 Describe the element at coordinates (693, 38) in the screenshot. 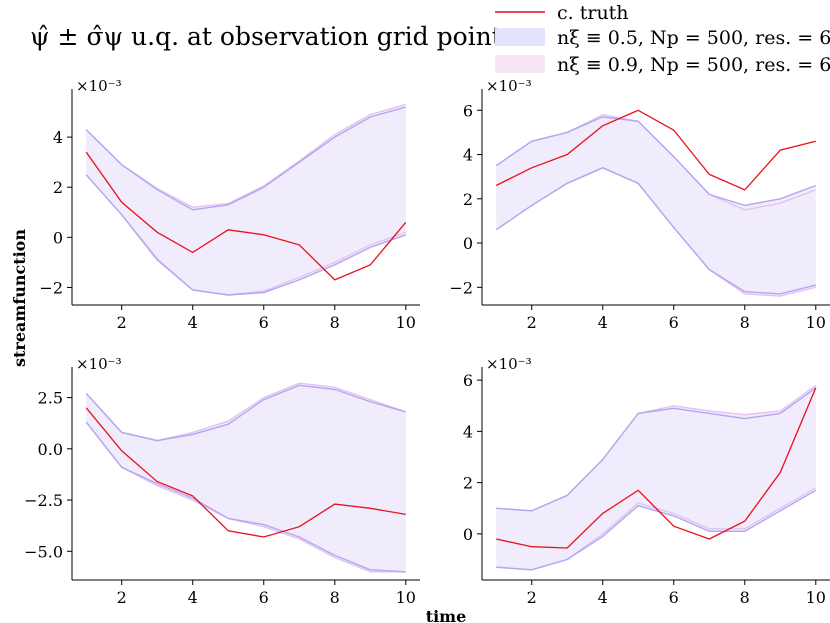

I see `legend-label-0-5: nξ ≡ 0.5, Np = 500, res. = 64` at that location.